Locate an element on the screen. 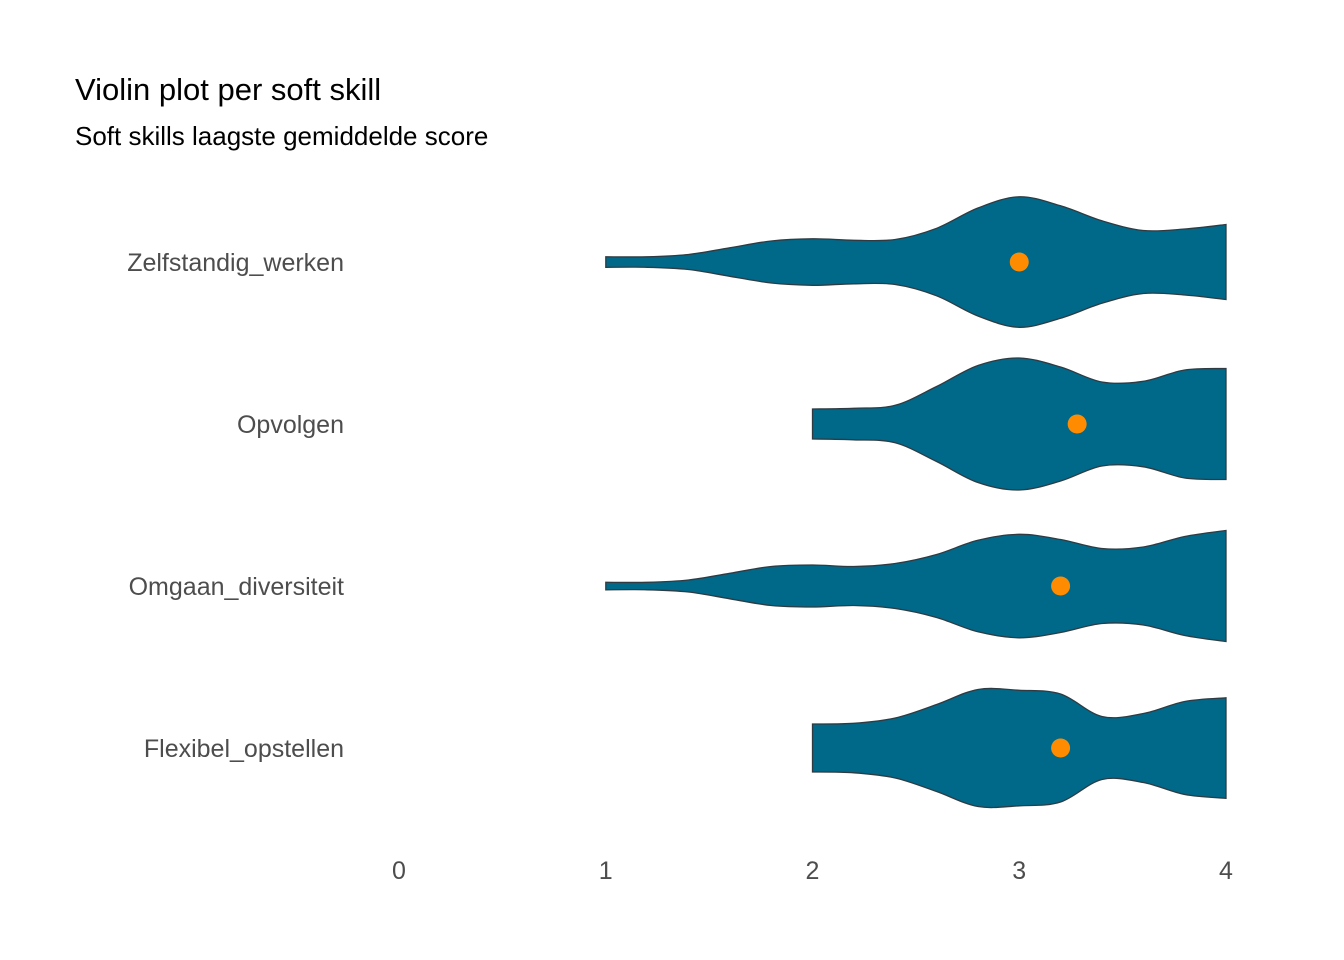 The image size is (1344, 960). x-tick-label: 1 is located at coordinates (606, 871).